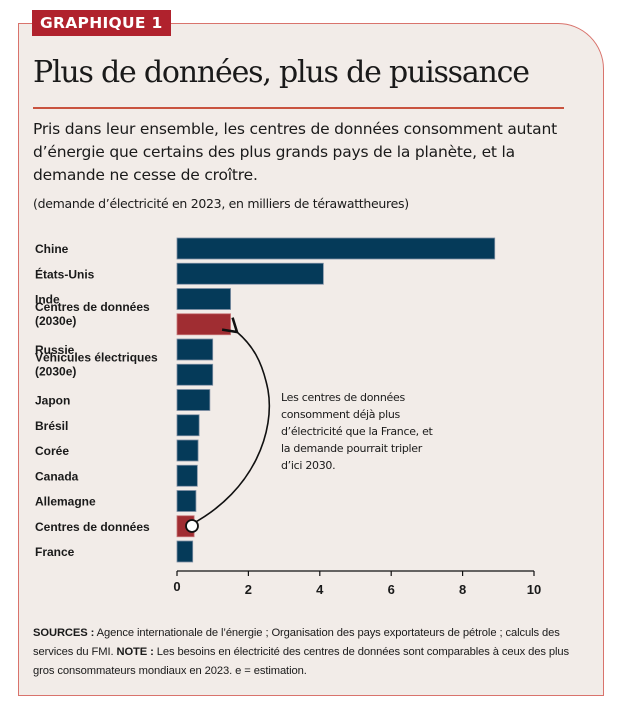  Describe the element at coordinates (391, 589) in the screenshot. I see `x-tick-label: 6` at that location.